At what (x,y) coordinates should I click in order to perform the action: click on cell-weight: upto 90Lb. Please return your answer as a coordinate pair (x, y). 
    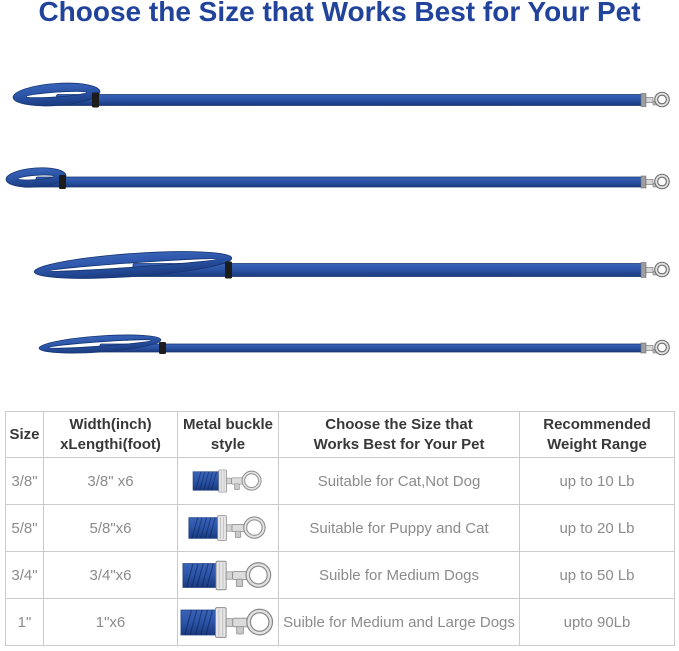
    Looking at the image, I should click on (597, 622).